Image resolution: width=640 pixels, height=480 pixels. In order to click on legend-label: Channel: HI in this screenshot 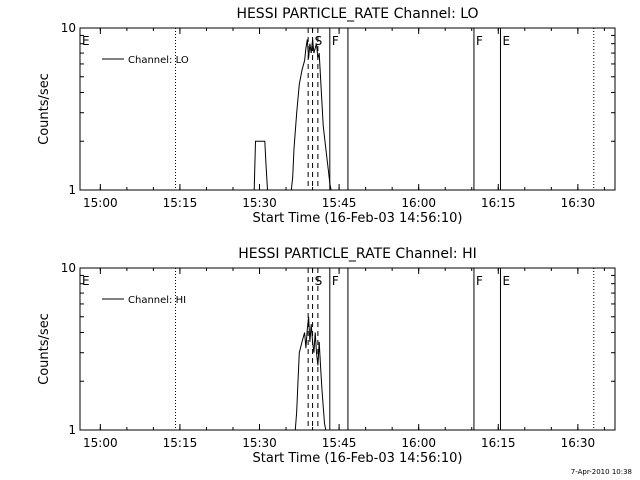, I will do `click(157, 300)`.